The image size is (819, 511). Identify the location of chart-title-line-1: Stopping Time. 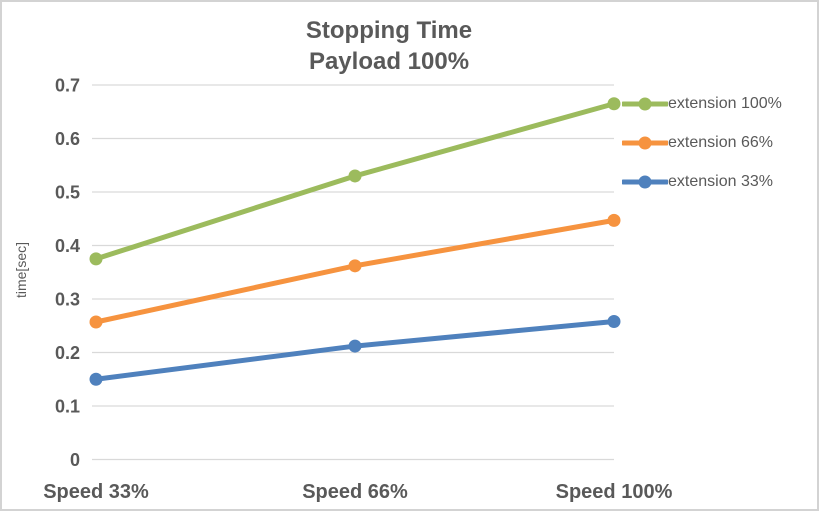
(389, 30).